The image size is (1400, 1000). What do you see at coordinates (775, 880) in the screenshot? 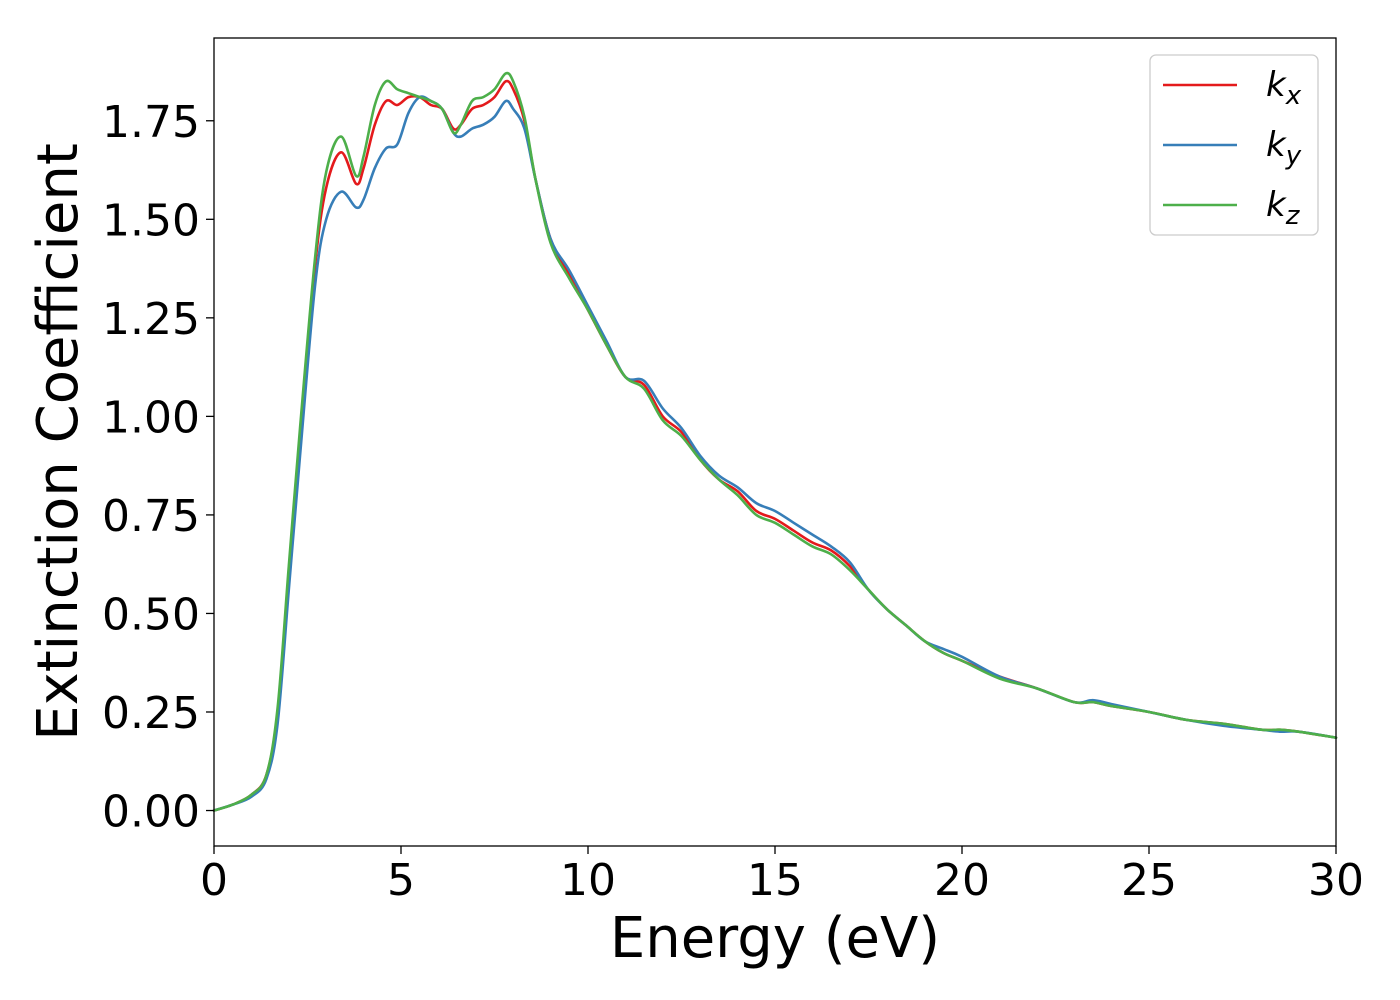
I see `x-tick-label: 15` at bounding box center [775, 880].